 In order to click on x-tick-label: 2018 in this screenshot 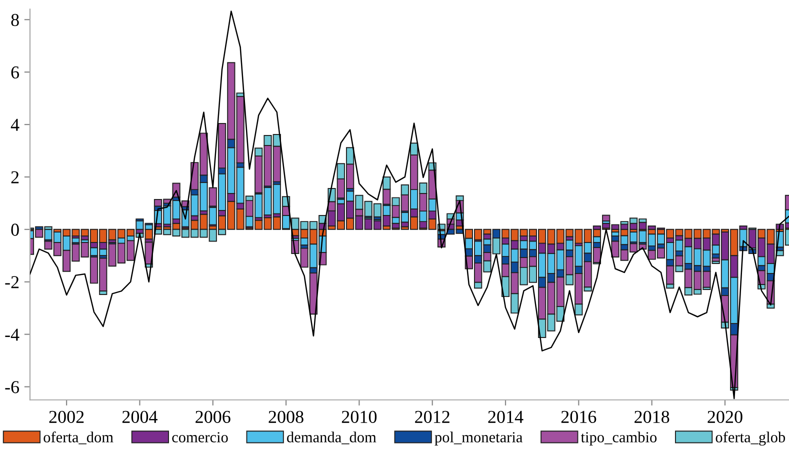, I will do `click(652, 416)`.